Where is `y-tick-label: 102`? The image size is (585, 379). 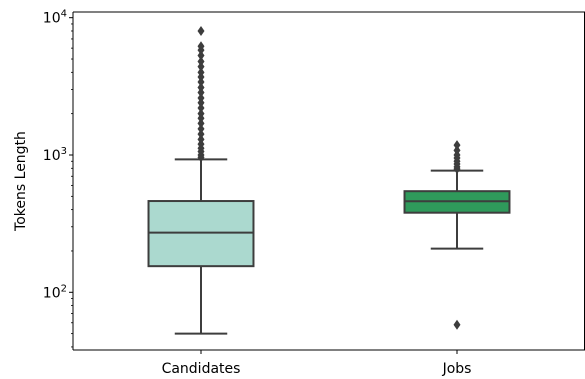
y-tick-label: 102 is located at coordinates (55, 292).